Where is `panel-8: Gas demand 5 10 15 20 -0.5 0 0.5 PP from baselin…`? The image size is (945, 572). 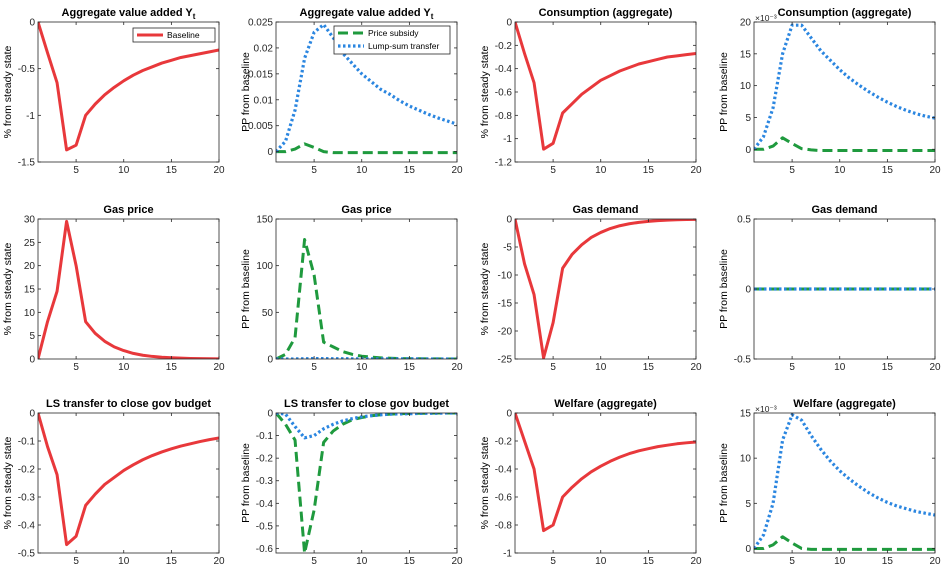 panel-8: Gas demand 5 10 15 20 -0.5 0 0.5 PP from baselin… is located at coordinates (829, 288).